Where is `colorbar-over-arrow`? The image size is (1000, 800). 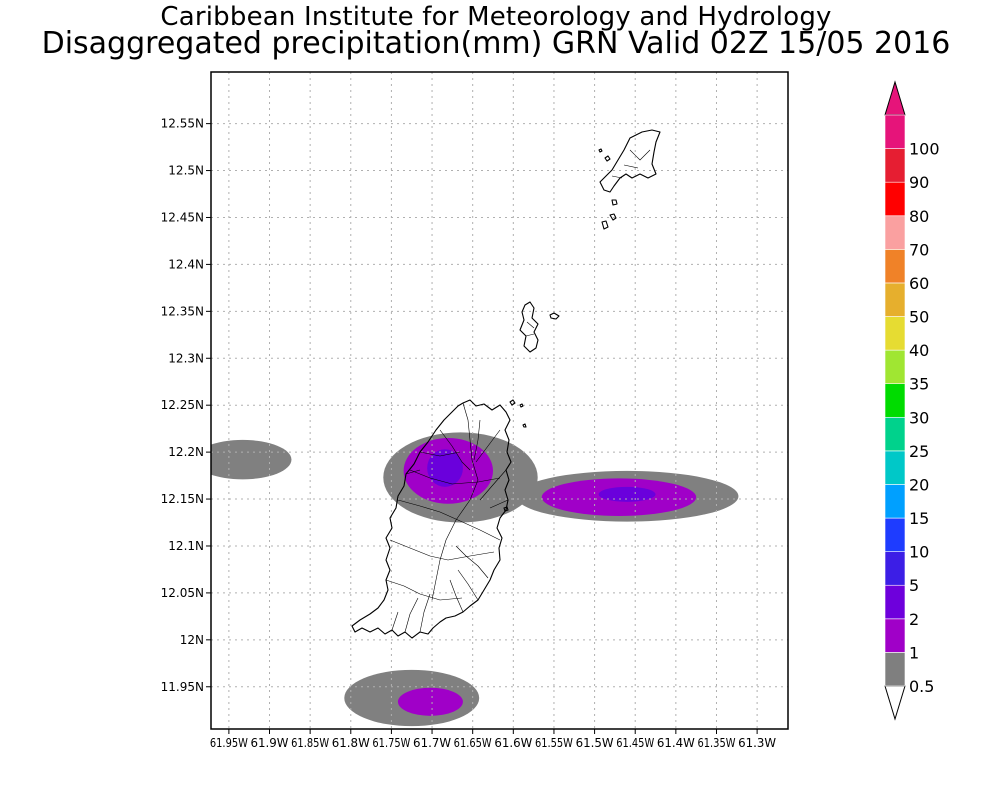 colorbar-over-arrow is located at coordinates (895, 98).